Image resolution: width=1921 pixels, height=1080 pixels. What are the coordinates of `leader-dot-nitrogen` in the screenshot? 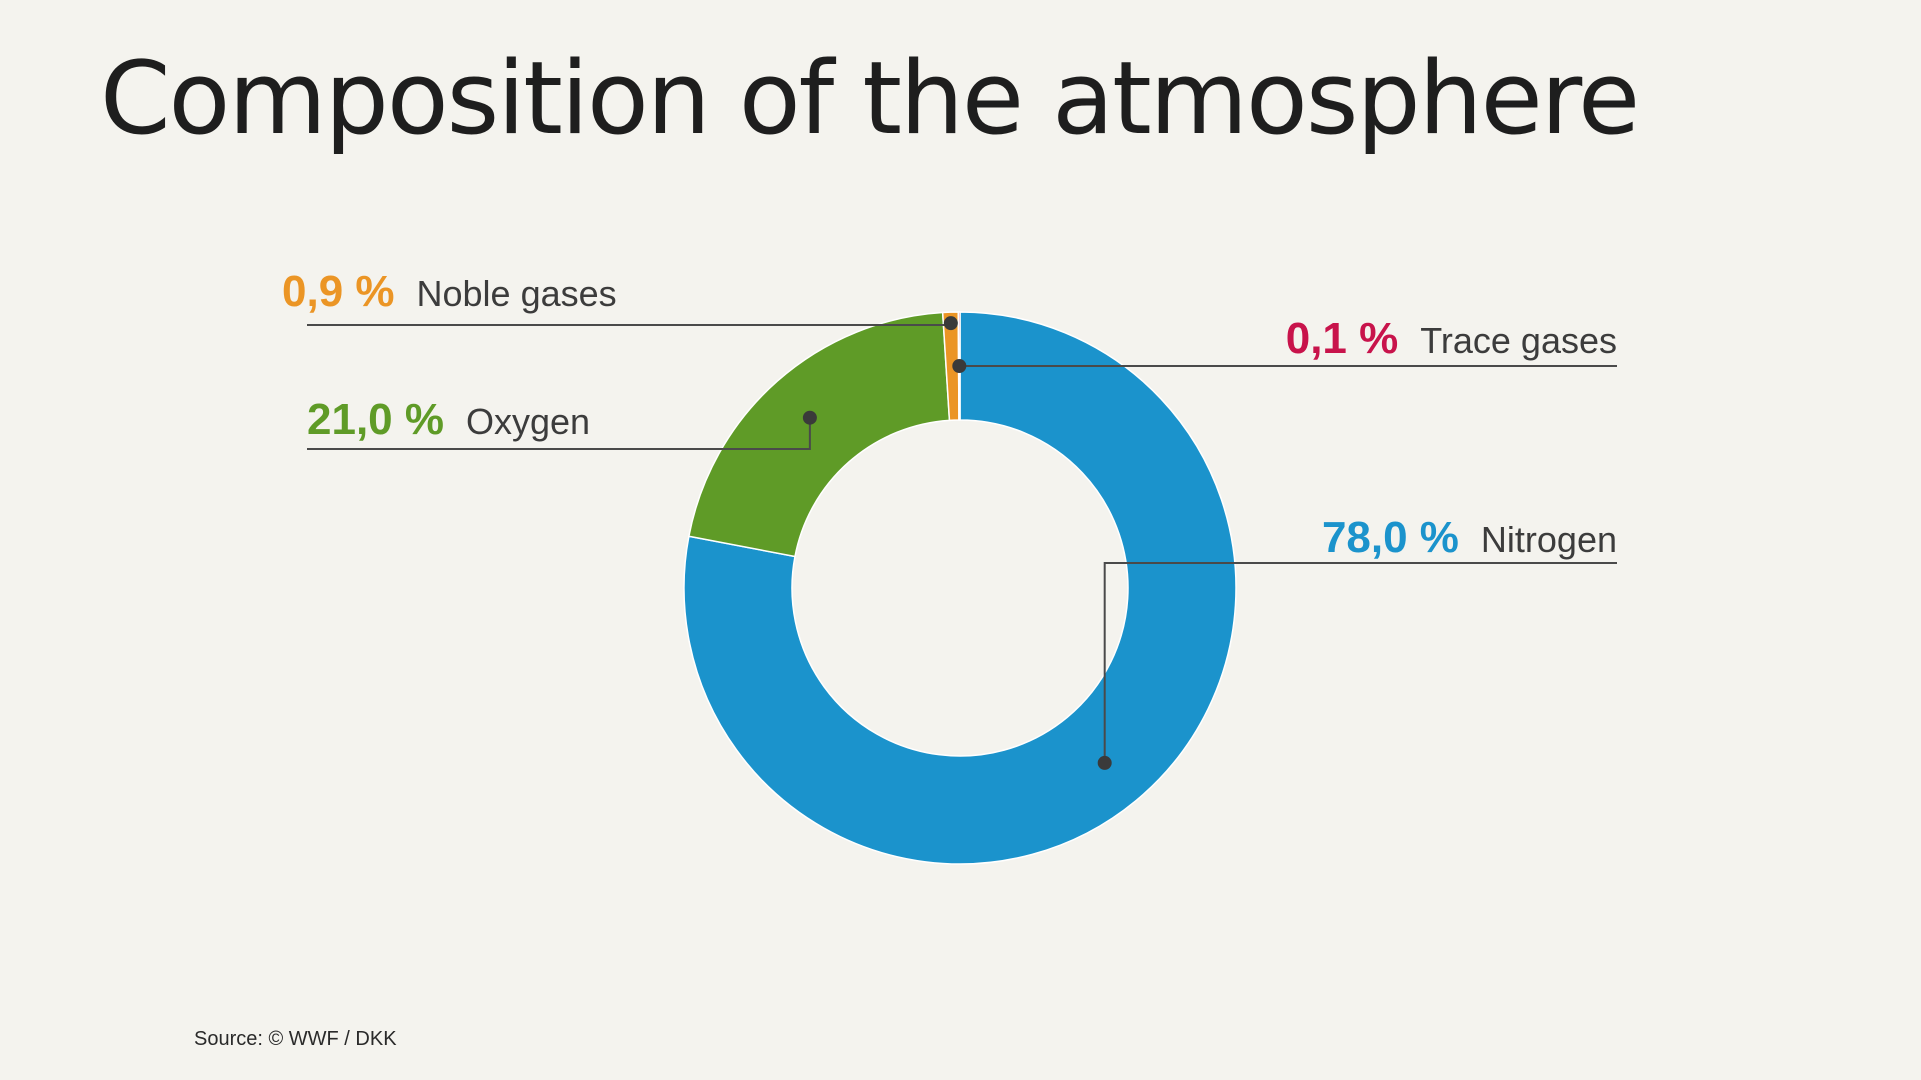 It's located at (1104, 762).